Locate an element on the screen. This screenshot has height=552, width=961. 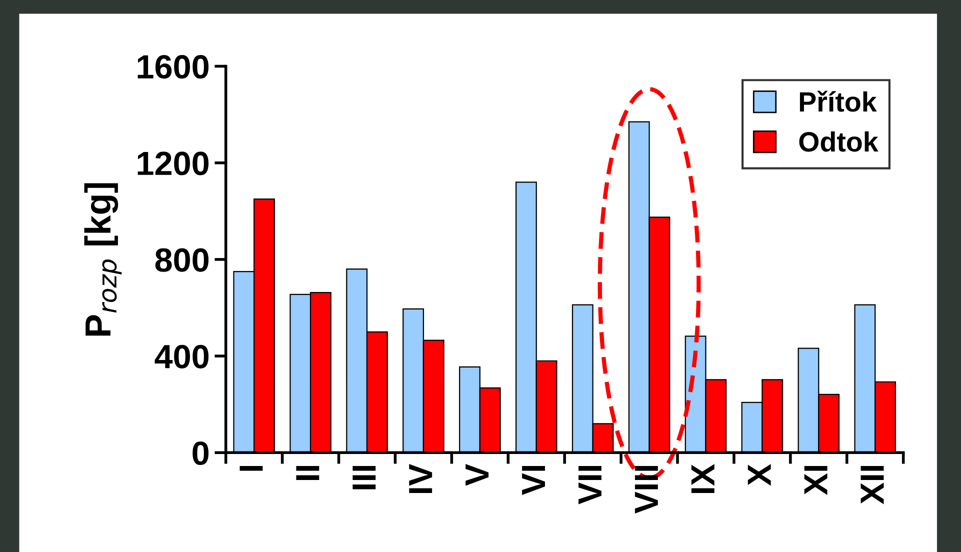
legend-label: Odtok is located at coordinates (838, 141).